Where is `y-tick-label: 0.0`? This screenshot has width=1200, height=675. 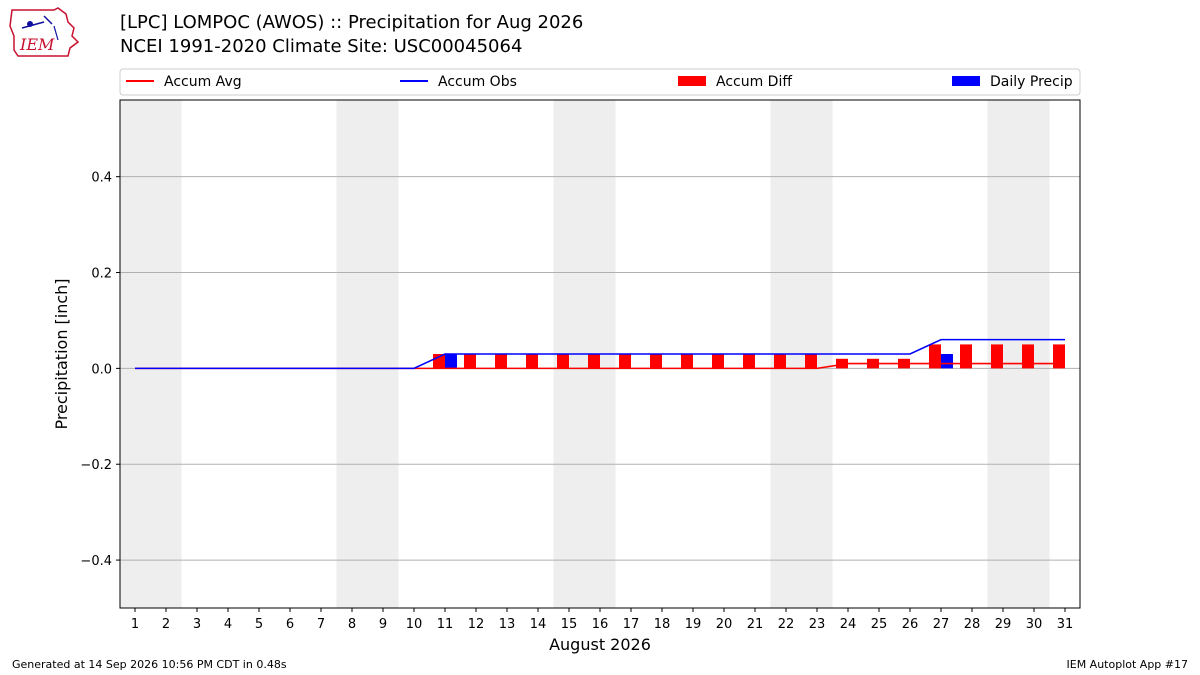
y-tick-label: 0.0 is located at coordinates (101, 369).